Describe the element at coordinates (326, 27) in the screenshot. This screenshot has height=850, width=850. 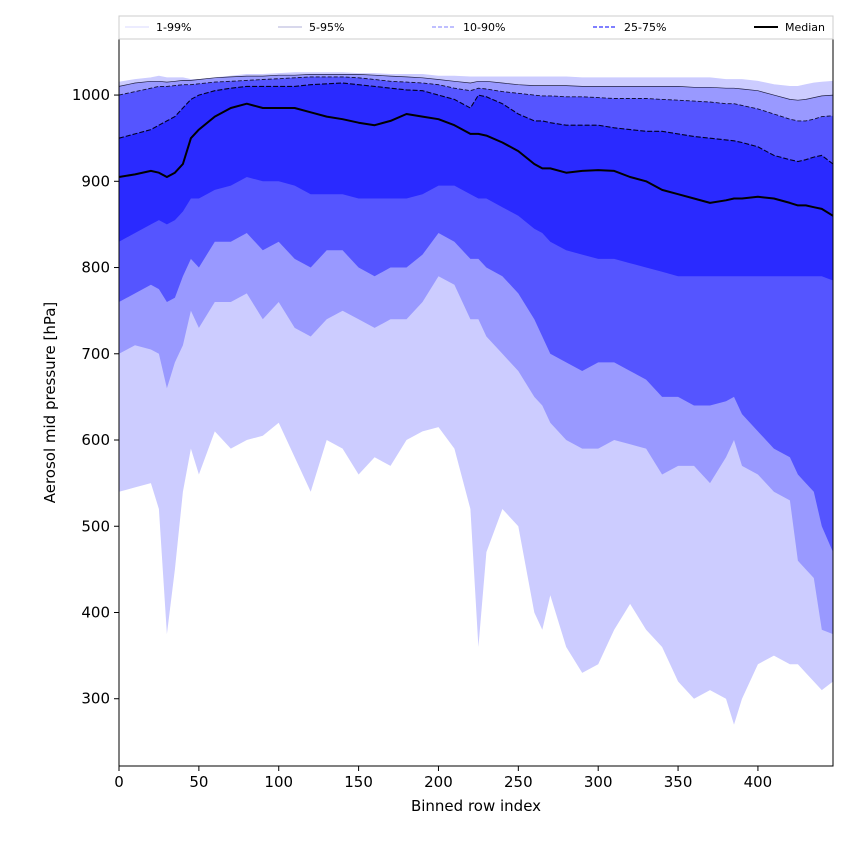
I see `legend-label: 5-95%` at that location.